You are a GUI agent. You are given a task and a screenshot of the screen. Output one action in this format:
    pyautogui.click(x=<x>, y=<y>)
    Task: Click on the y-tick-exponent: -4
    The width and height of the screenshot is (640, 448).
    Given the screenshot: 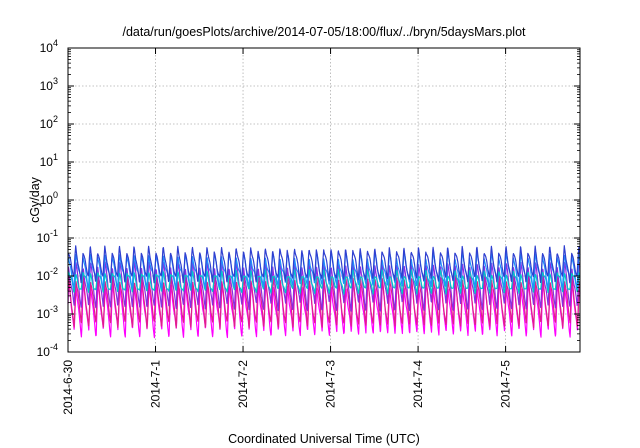 What is the action you would take?
    pyautogui.click(x=54, y=347)
    